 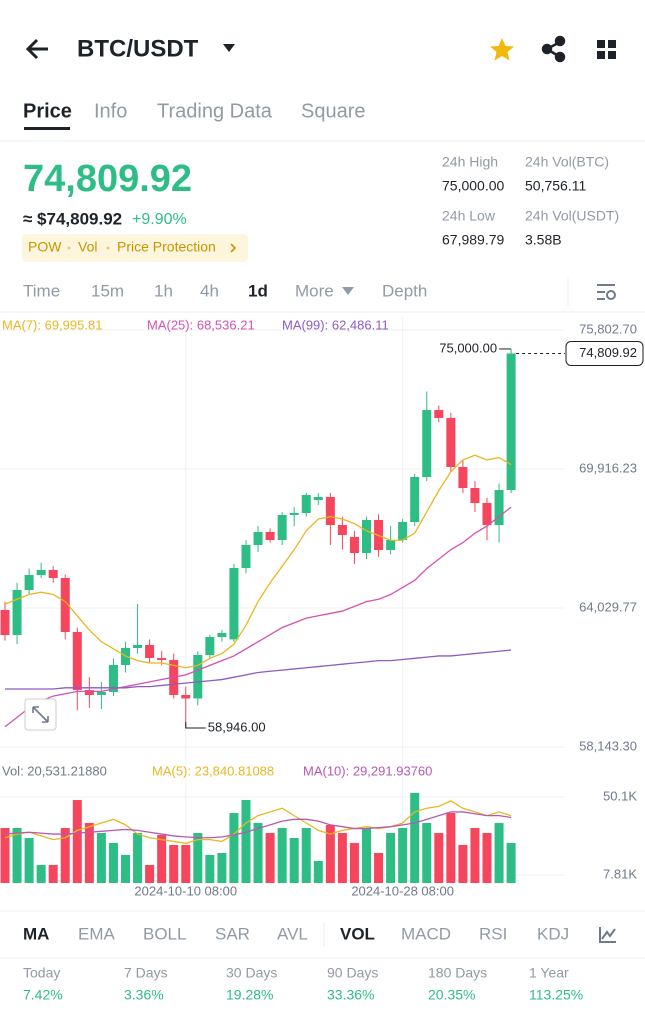 I want to click on fiat-price: ≈ $74,809.92, so click(x=72, y=218).